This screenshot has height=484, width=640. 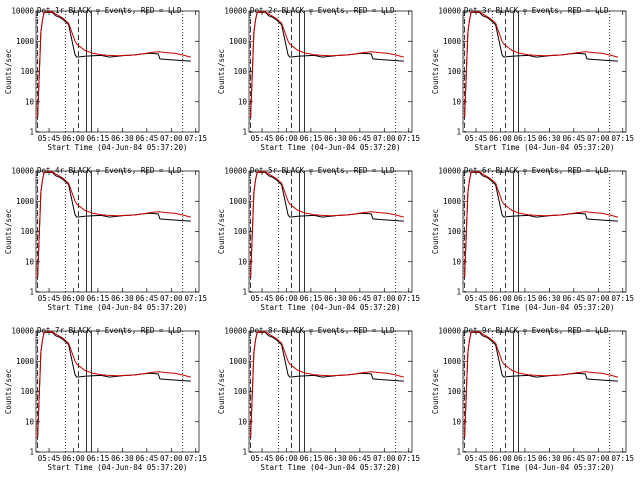 What do you see at coordinates (322, 330) in the screenshot?
I see `panel-title: Det 8r BLACK = Events, RED = LLD` at bounding box center [322, 330].